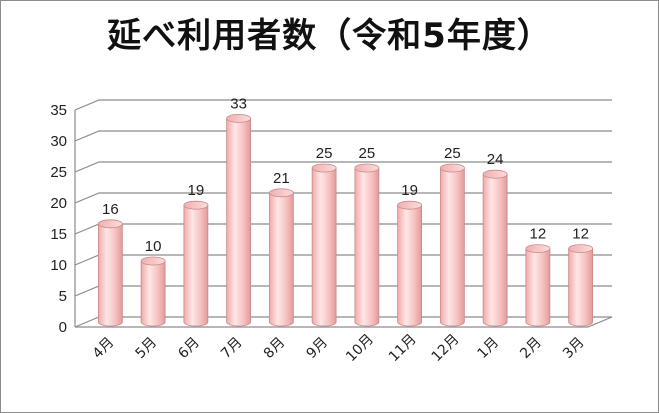  What do you see at coordinates (446, 348) in the screenshot?
I see `x-tick-label: 12月` at bounding box center [446, 348].